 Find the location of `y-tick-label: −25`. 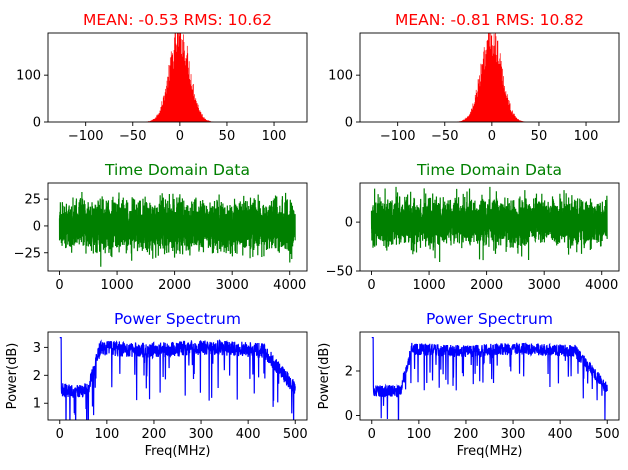

y-tick-label: −25 is located at coordinates (27, 253).